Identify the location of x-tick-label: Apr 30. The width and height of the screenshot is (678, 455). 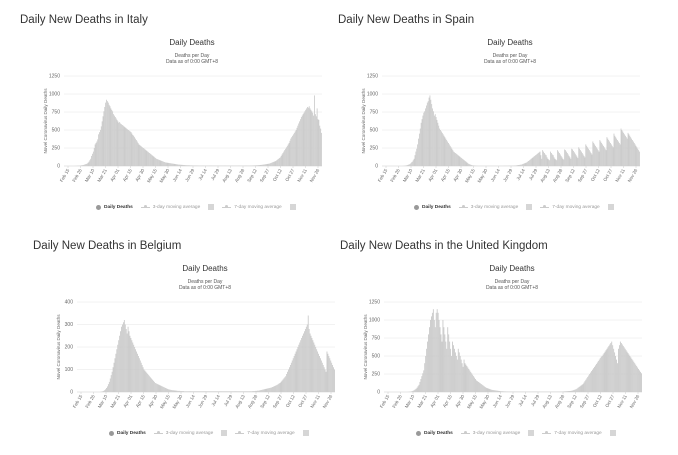
(459, 401).